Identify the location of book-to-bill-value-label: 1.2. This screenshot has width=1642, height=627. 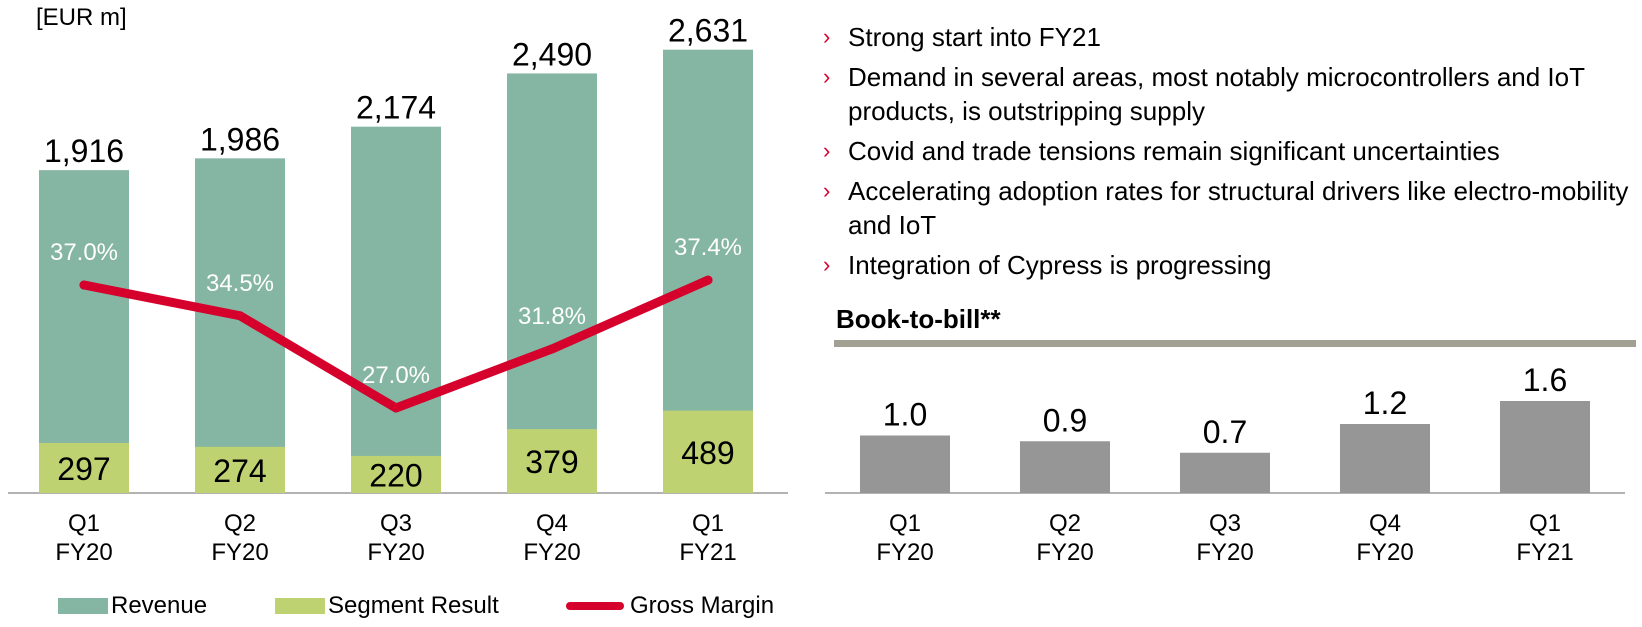
(1385, 403).